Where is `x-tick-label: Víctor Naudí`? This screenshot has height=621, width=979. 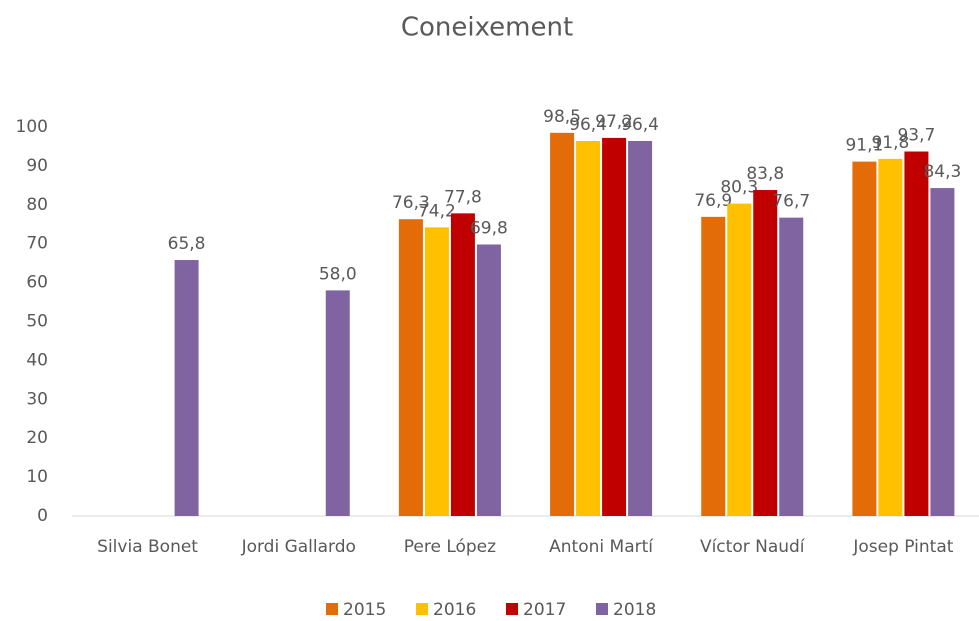
x-tick-label: Víctor Naudí is located at coordinates (753, 547).